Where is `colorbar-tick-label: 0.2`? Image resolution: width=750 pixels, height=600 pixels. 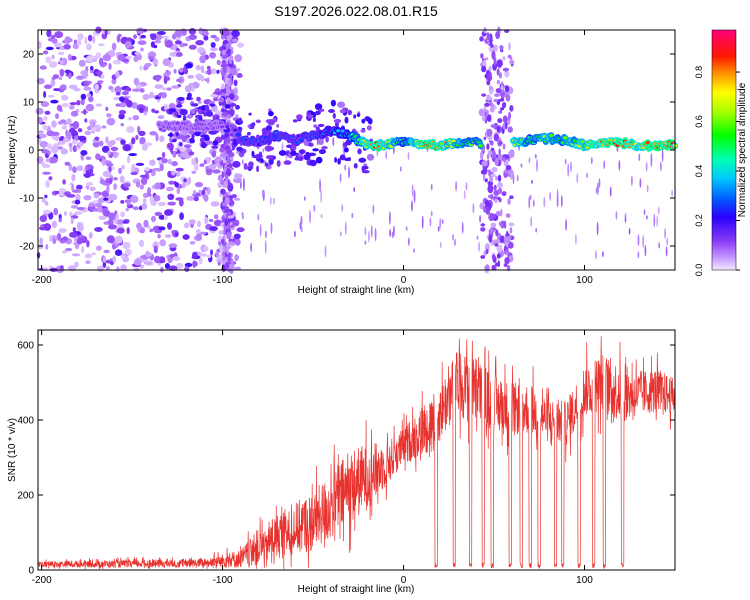
colorbar-tick-label: 0.2 is located at coordinates (699, 220).